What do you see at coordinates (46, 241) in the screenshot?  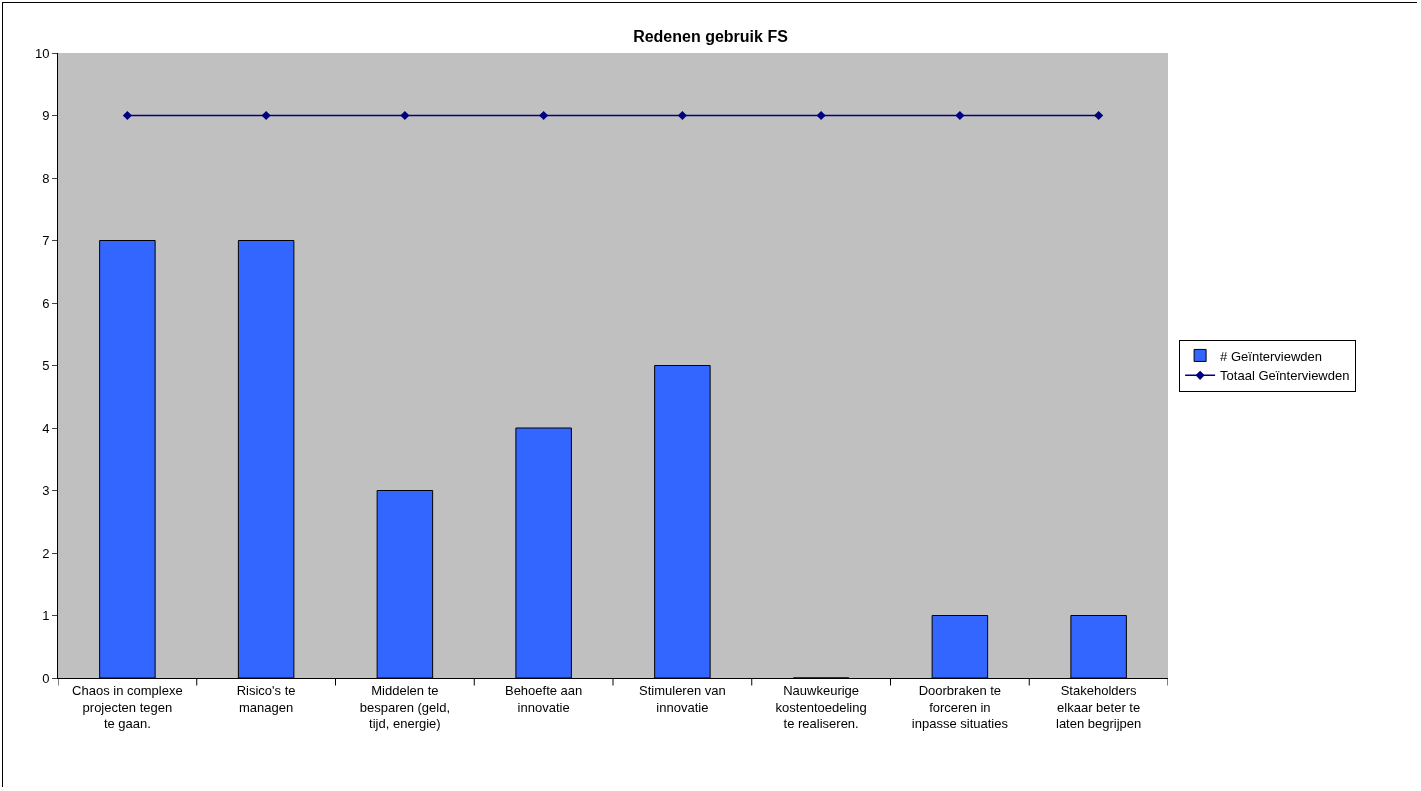 I see `y-tick-label: 7` at bounding box center [46, 241].